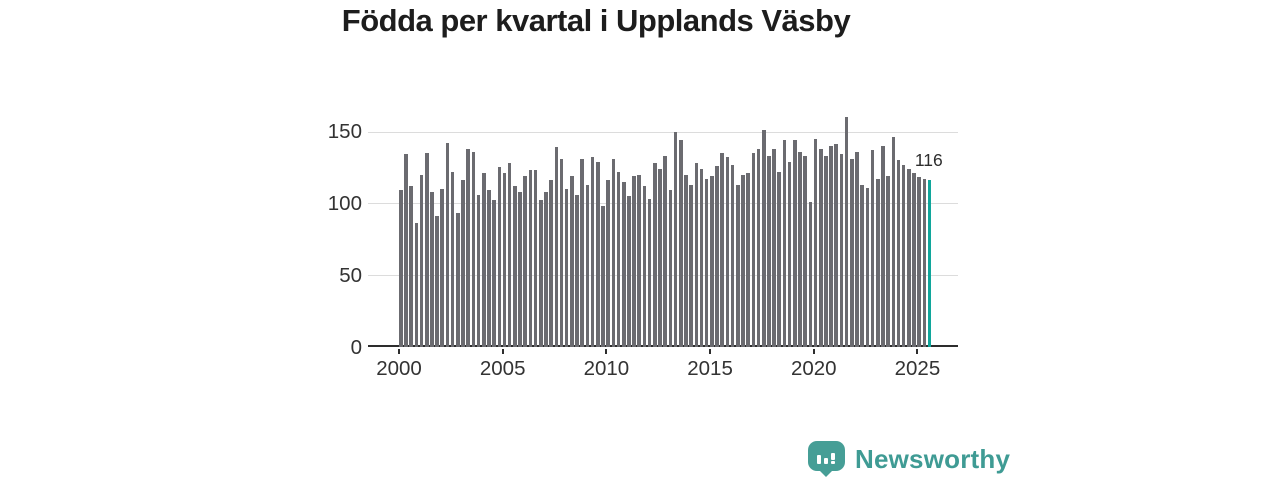 This screenshot has width=1280, height=480. Describe the element at coordinates (344, 131) in the screenshot. I see `y-tick-label: 150` at that location.